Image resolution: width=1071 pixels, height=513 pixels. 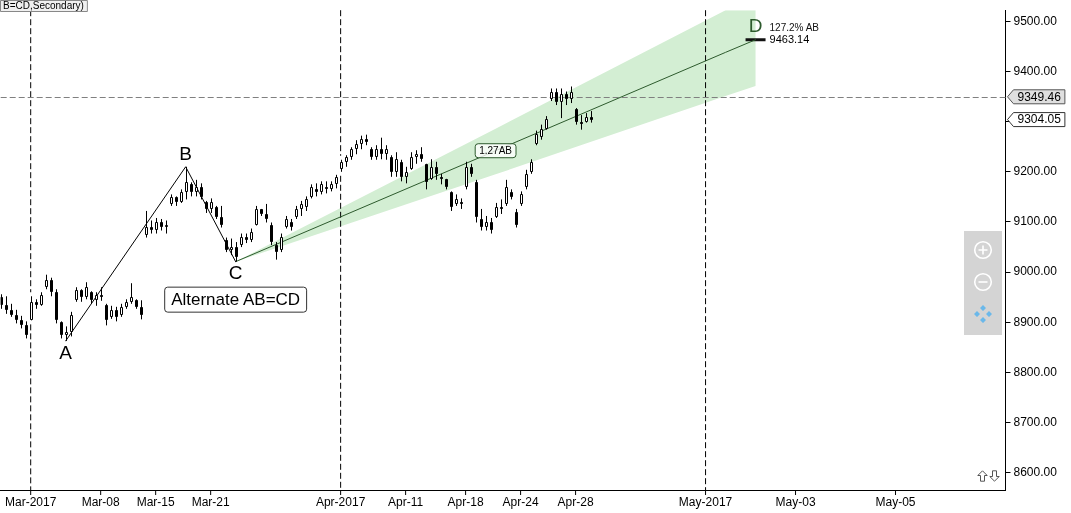 I want to click on x-tick-label: Mar-15, so click(x=155, y=501).